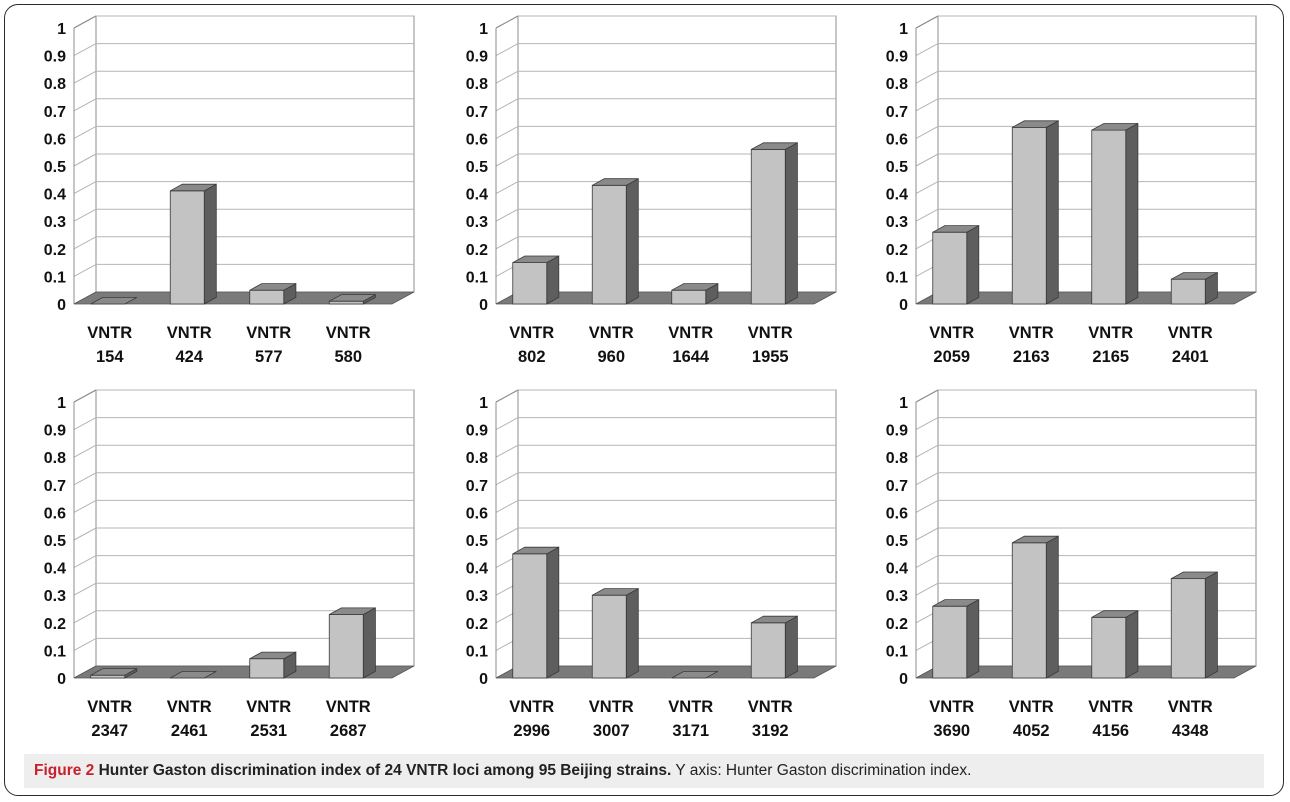 The image size is (1290, 802). I want to click on x-tick-label: 802, so click(532, 357).